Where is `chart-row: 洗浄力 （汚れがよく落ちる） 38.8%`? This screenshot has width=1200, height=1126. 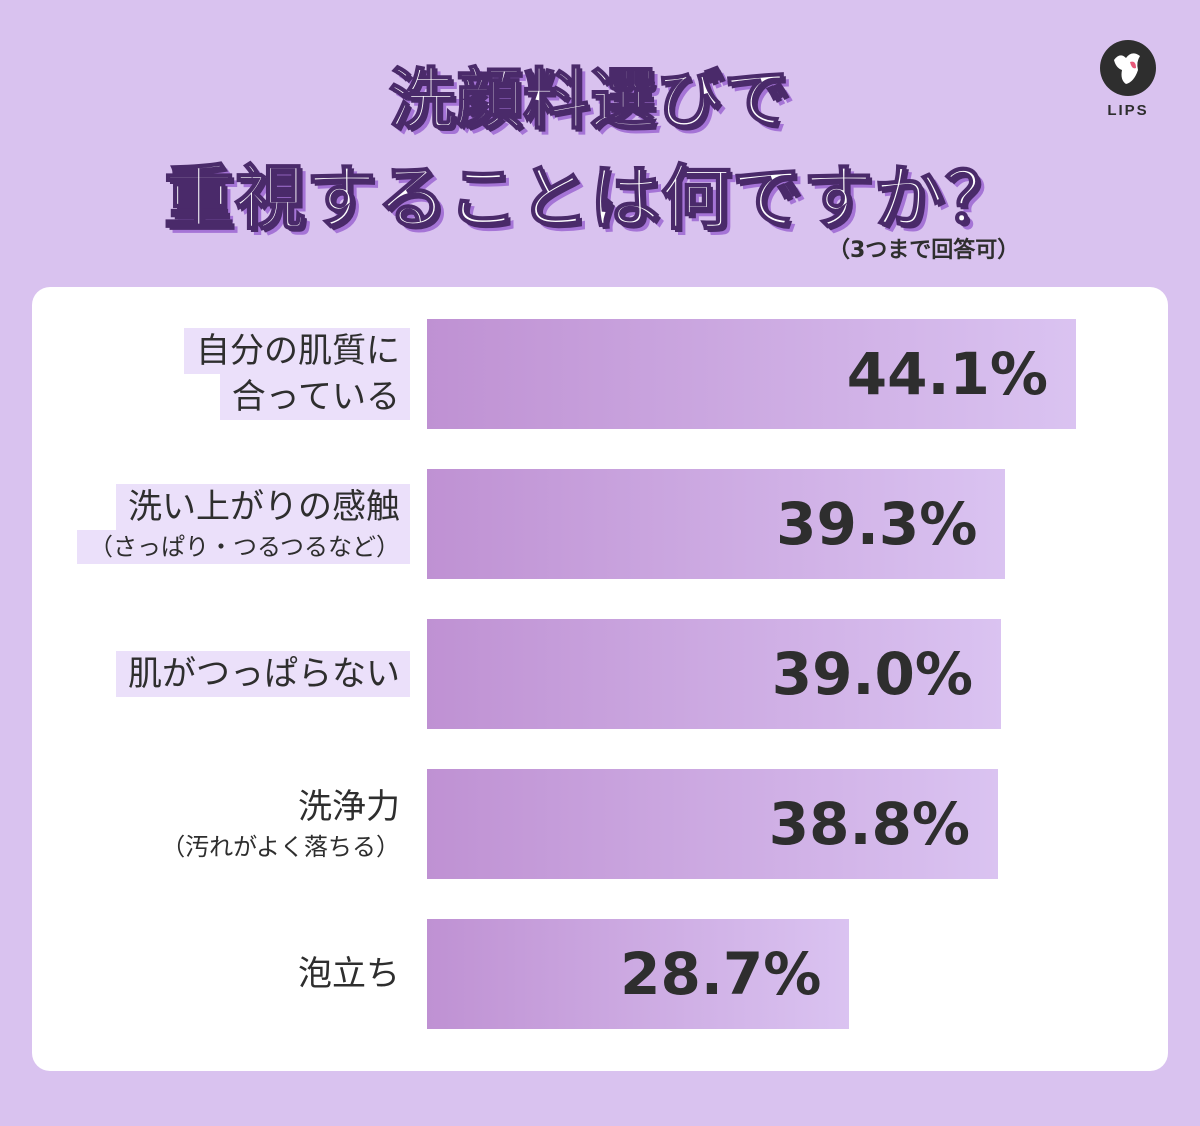
chart-row: 洗浄力 （汚れがよく落ちる） 38.8% is located at coordinates (600, 824).